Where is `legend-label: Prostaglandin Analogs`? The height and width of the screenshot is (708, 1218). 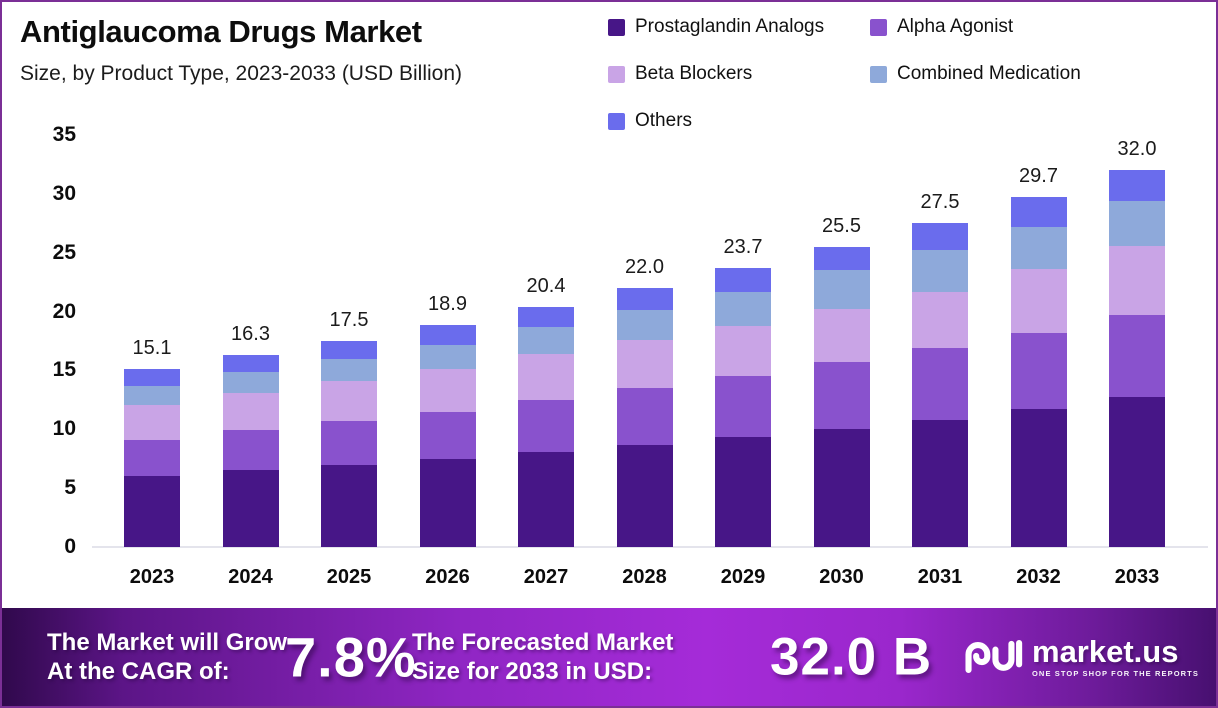
legend-label: Prostaglandin Analogs is located at coordinates (730, 26).